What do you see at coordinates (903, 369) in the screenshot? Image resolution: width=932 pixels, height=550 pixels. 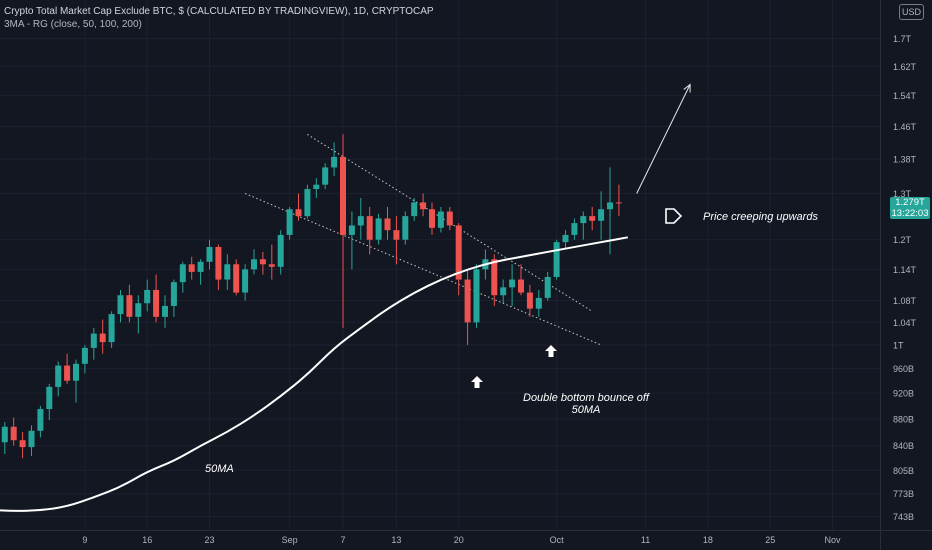 I see `y-tick-label-6: 960B` at bounding box center [903, 369].